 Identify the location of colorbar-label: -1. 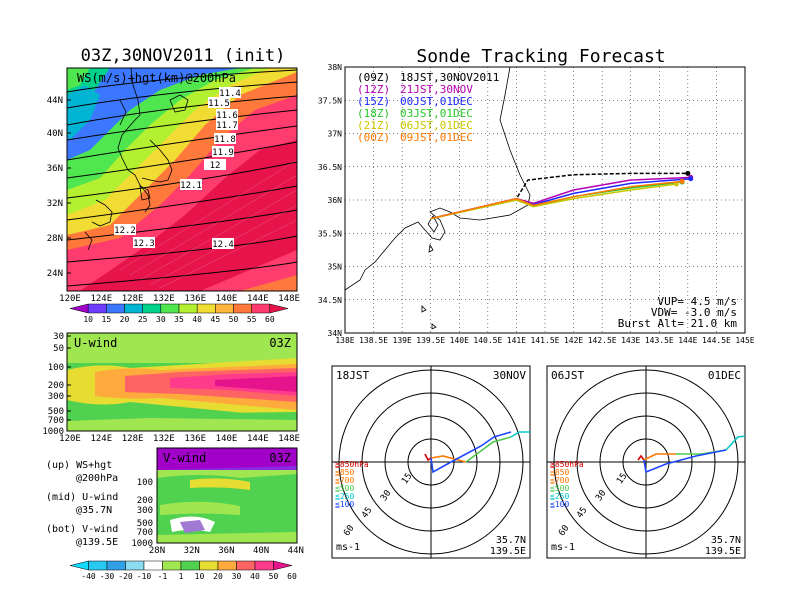
(163, 576).